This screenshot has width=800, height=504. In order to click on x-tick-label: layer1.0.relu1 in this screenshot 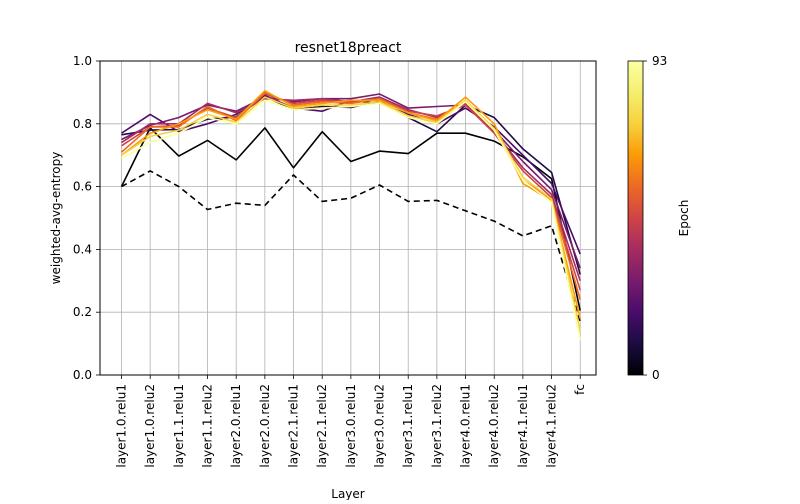, I will do `click(122, 426)`.